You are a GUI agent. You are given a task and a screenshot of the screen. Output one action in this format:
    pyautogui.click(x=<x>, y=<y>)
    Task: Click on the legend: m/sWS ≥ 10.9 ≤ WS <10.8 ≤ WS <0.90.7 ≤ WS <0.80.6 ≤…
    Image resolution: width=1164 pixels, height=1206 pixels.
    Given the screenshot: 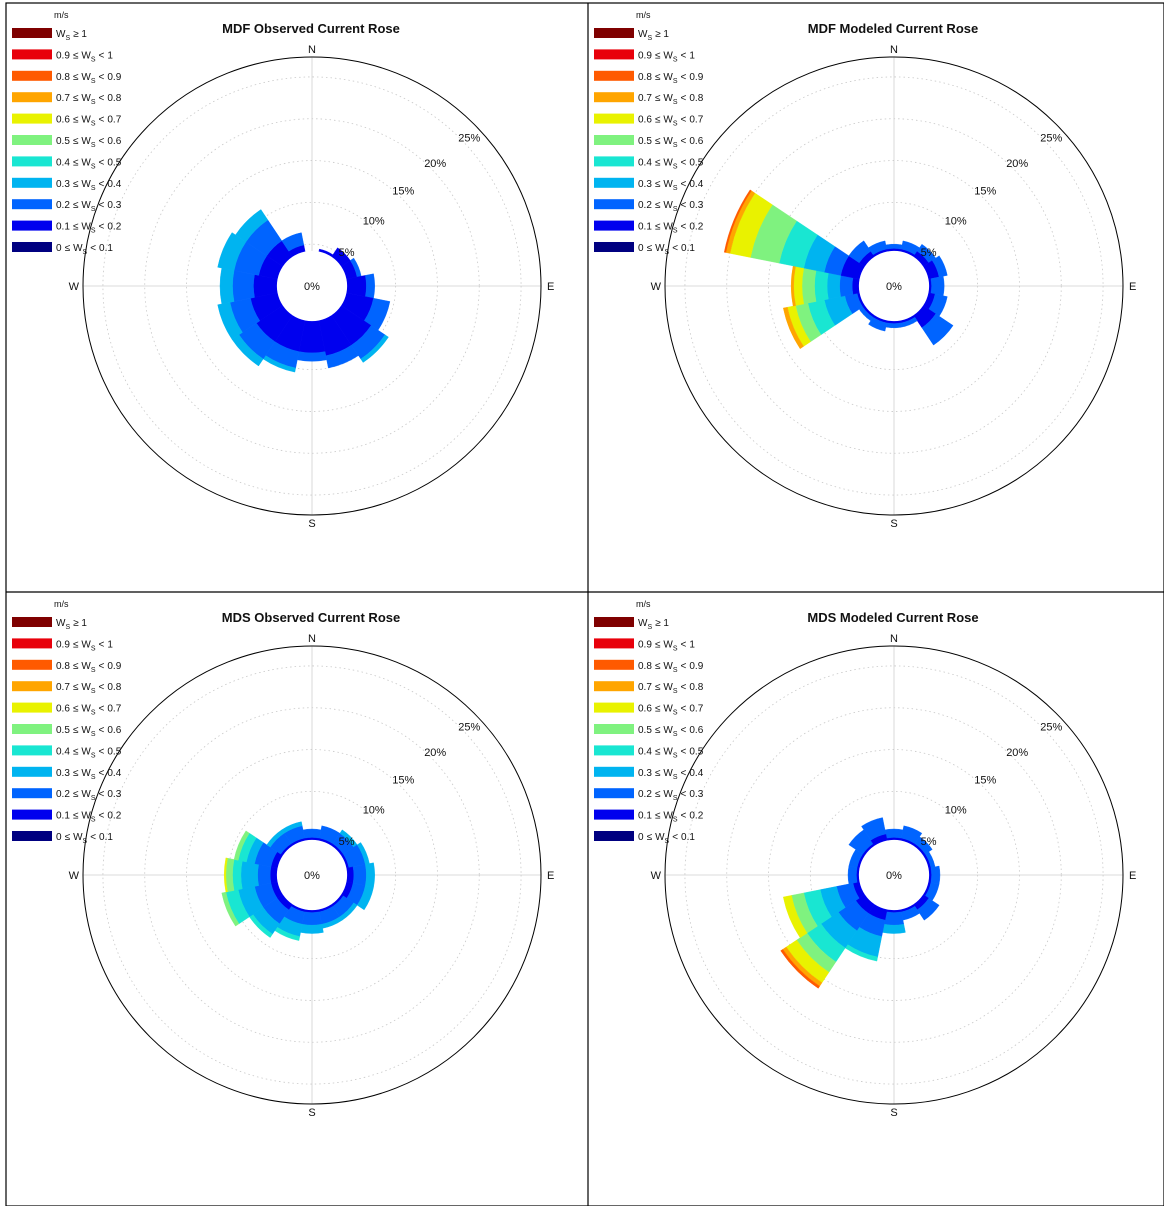 What is the action you would take?
    pyautogui.click(x=67, y=722)
    